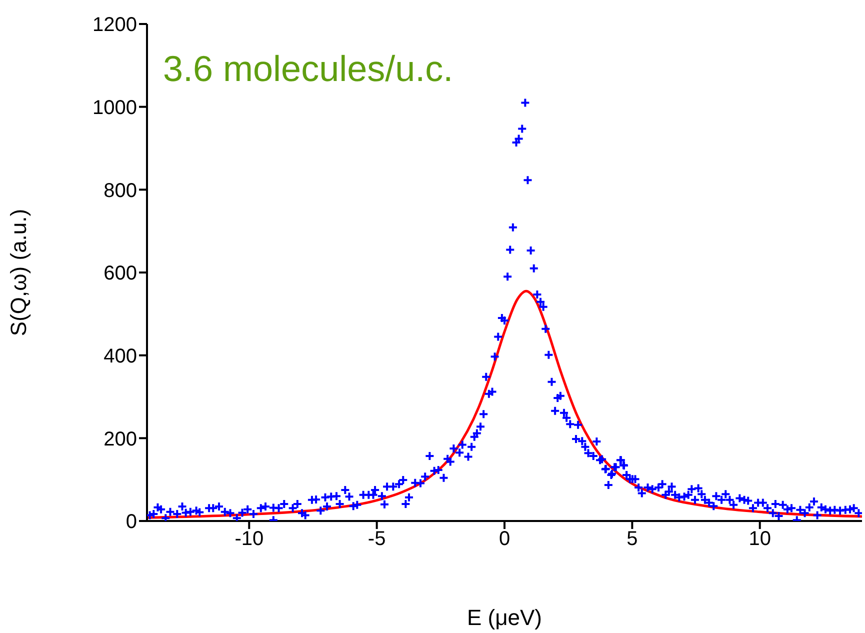 Image resolution: width=865 pixels, height=633 pixels. I want to click on y-tick-label: 400, so click(120, 356).